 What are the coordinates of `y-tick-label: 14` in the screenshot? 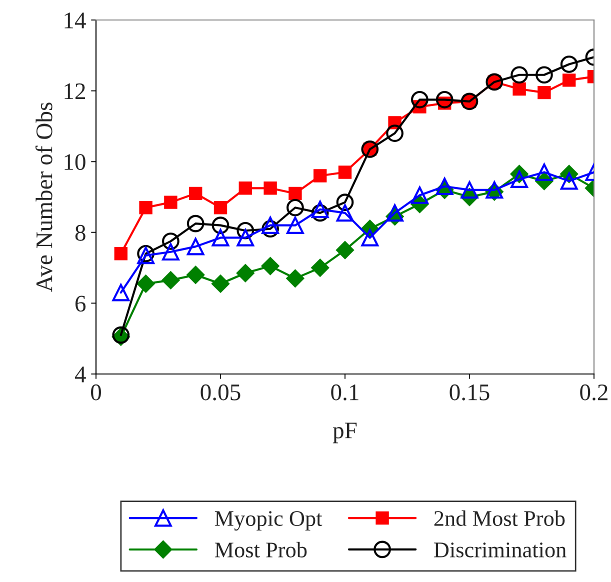 It's located at (75, 20).